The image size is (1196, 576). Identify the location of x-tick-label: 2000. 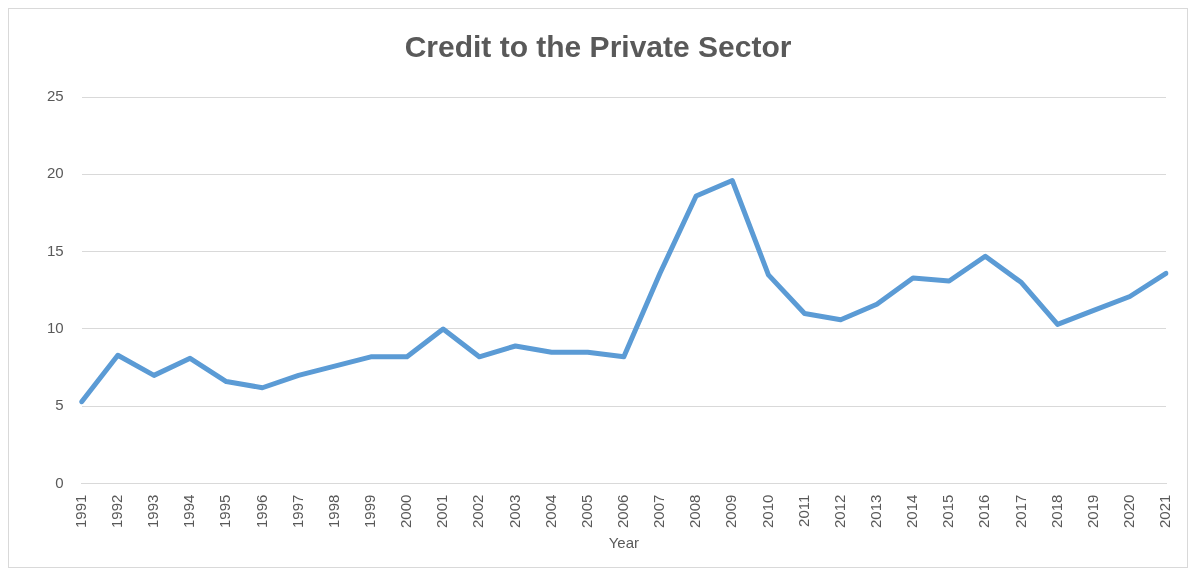
(406, 511).